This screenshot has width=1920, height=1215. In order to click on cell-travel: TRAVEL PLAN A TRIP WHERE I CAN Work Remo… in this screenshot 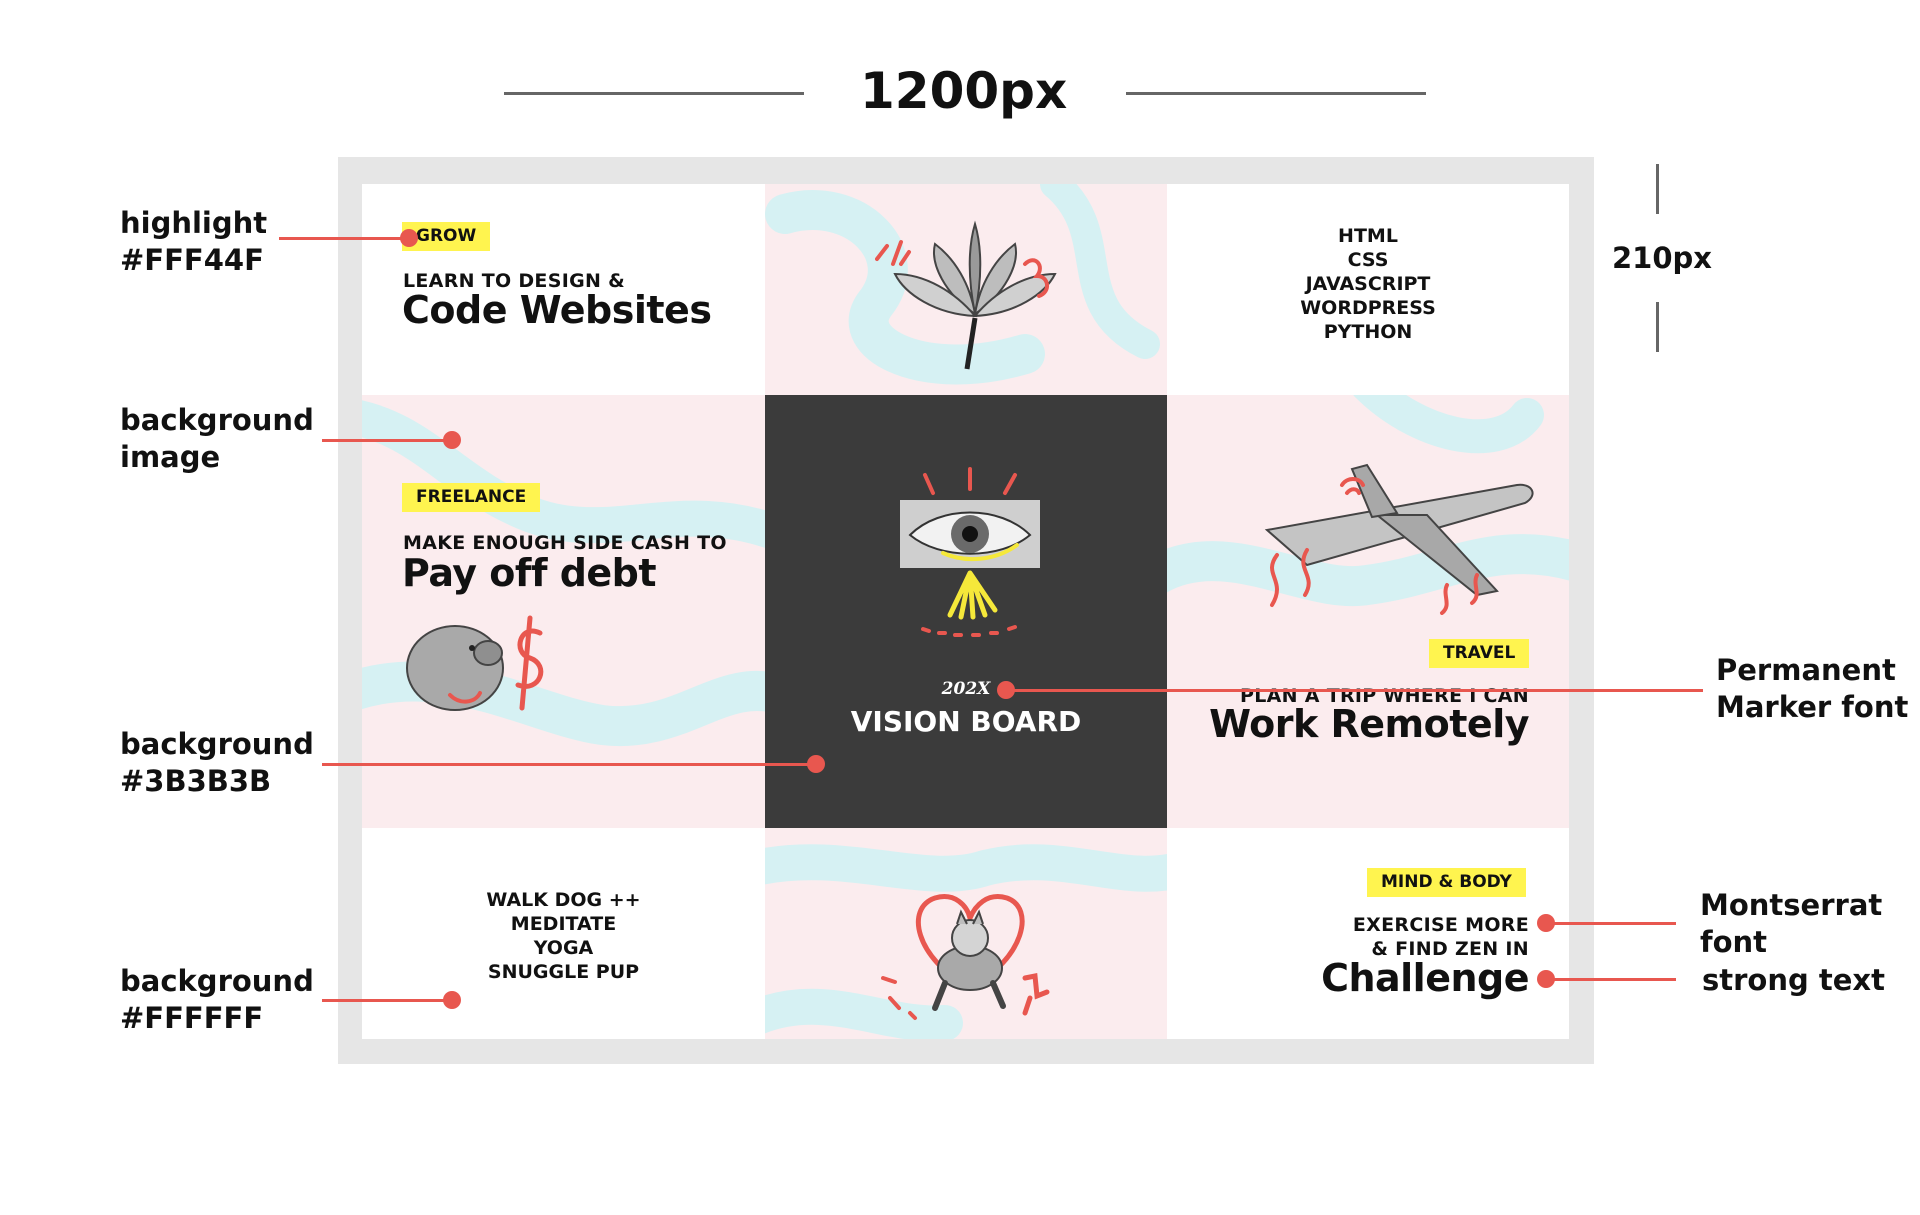, I will do `click(1368, 611)`.